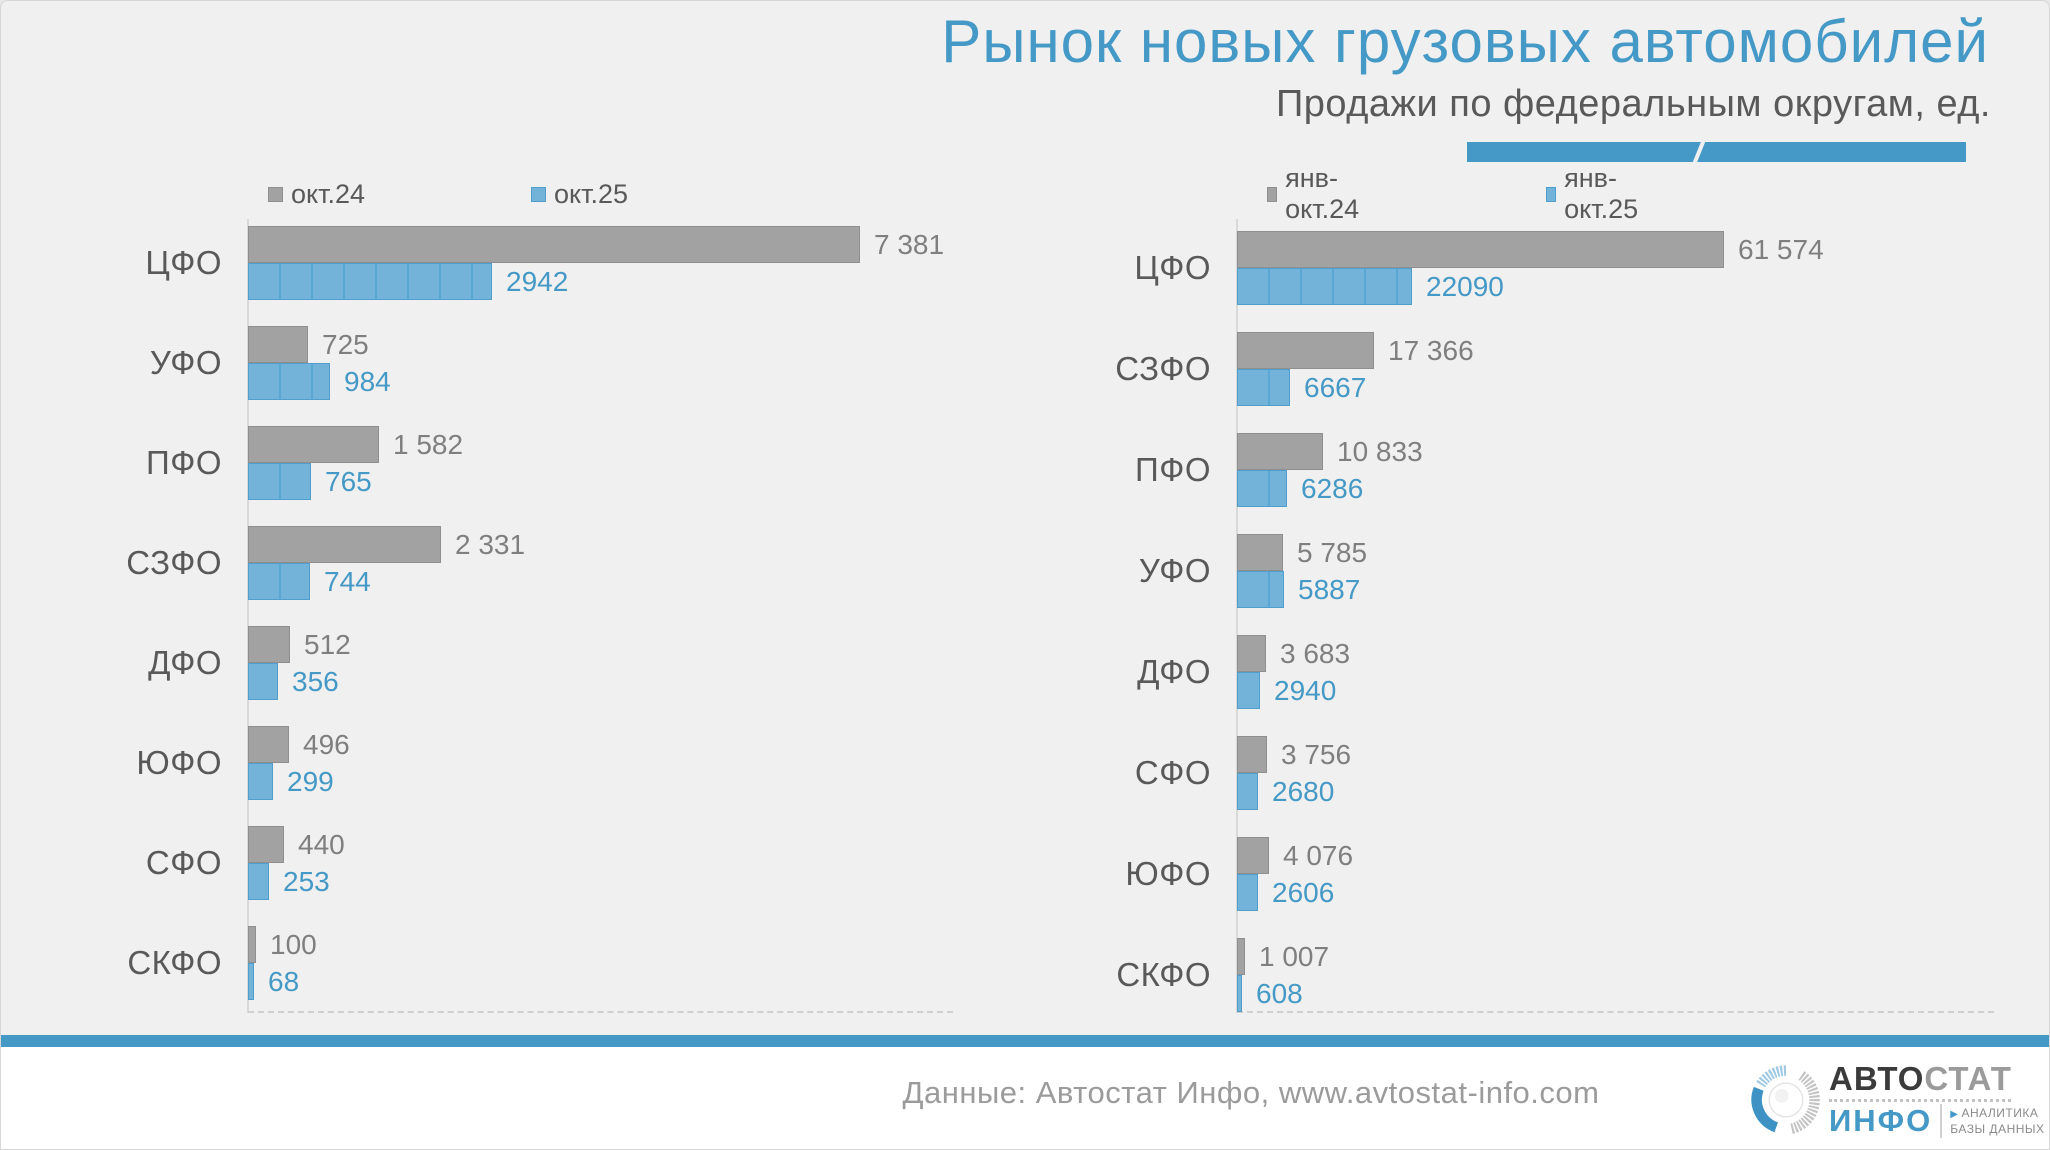 The width and height of the screenshot is (2050, 1150). I want to click on legend-label: янв-окт.24, so click(1322, 193).